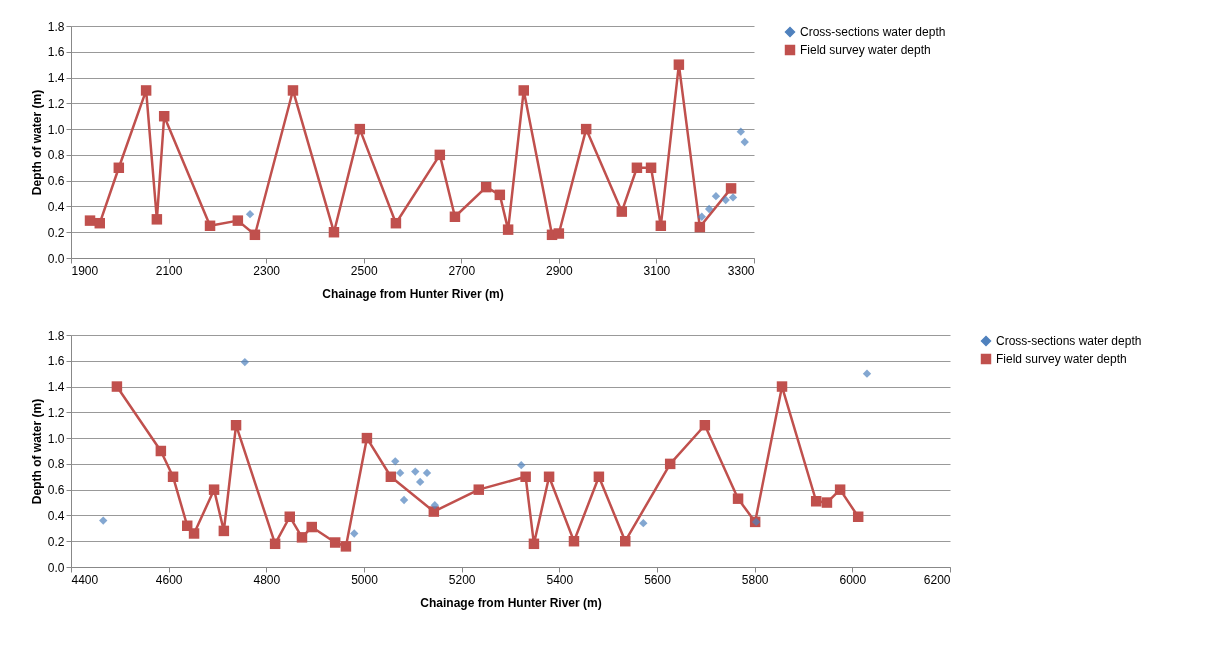 The width and height of the screenshot is (1227, 671). Describe the element at coordinates (560, 270) in the screenshot. I see `x-tick-label: 2900` at that location.